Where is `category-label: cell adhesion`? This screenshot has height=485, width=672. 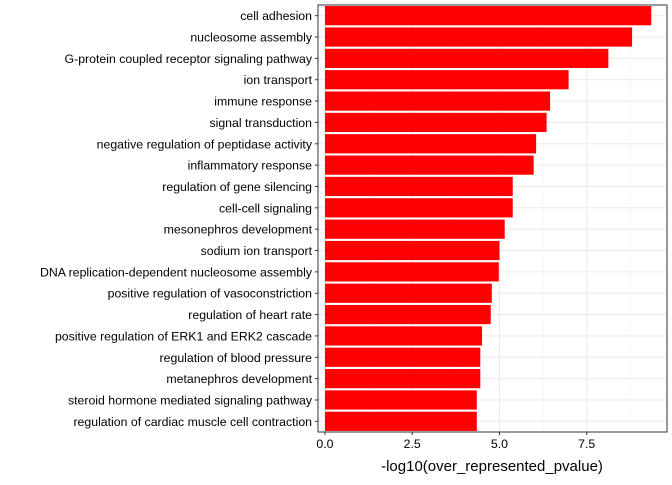
category-label: cell adhesion is located at coordinates (276, 16).